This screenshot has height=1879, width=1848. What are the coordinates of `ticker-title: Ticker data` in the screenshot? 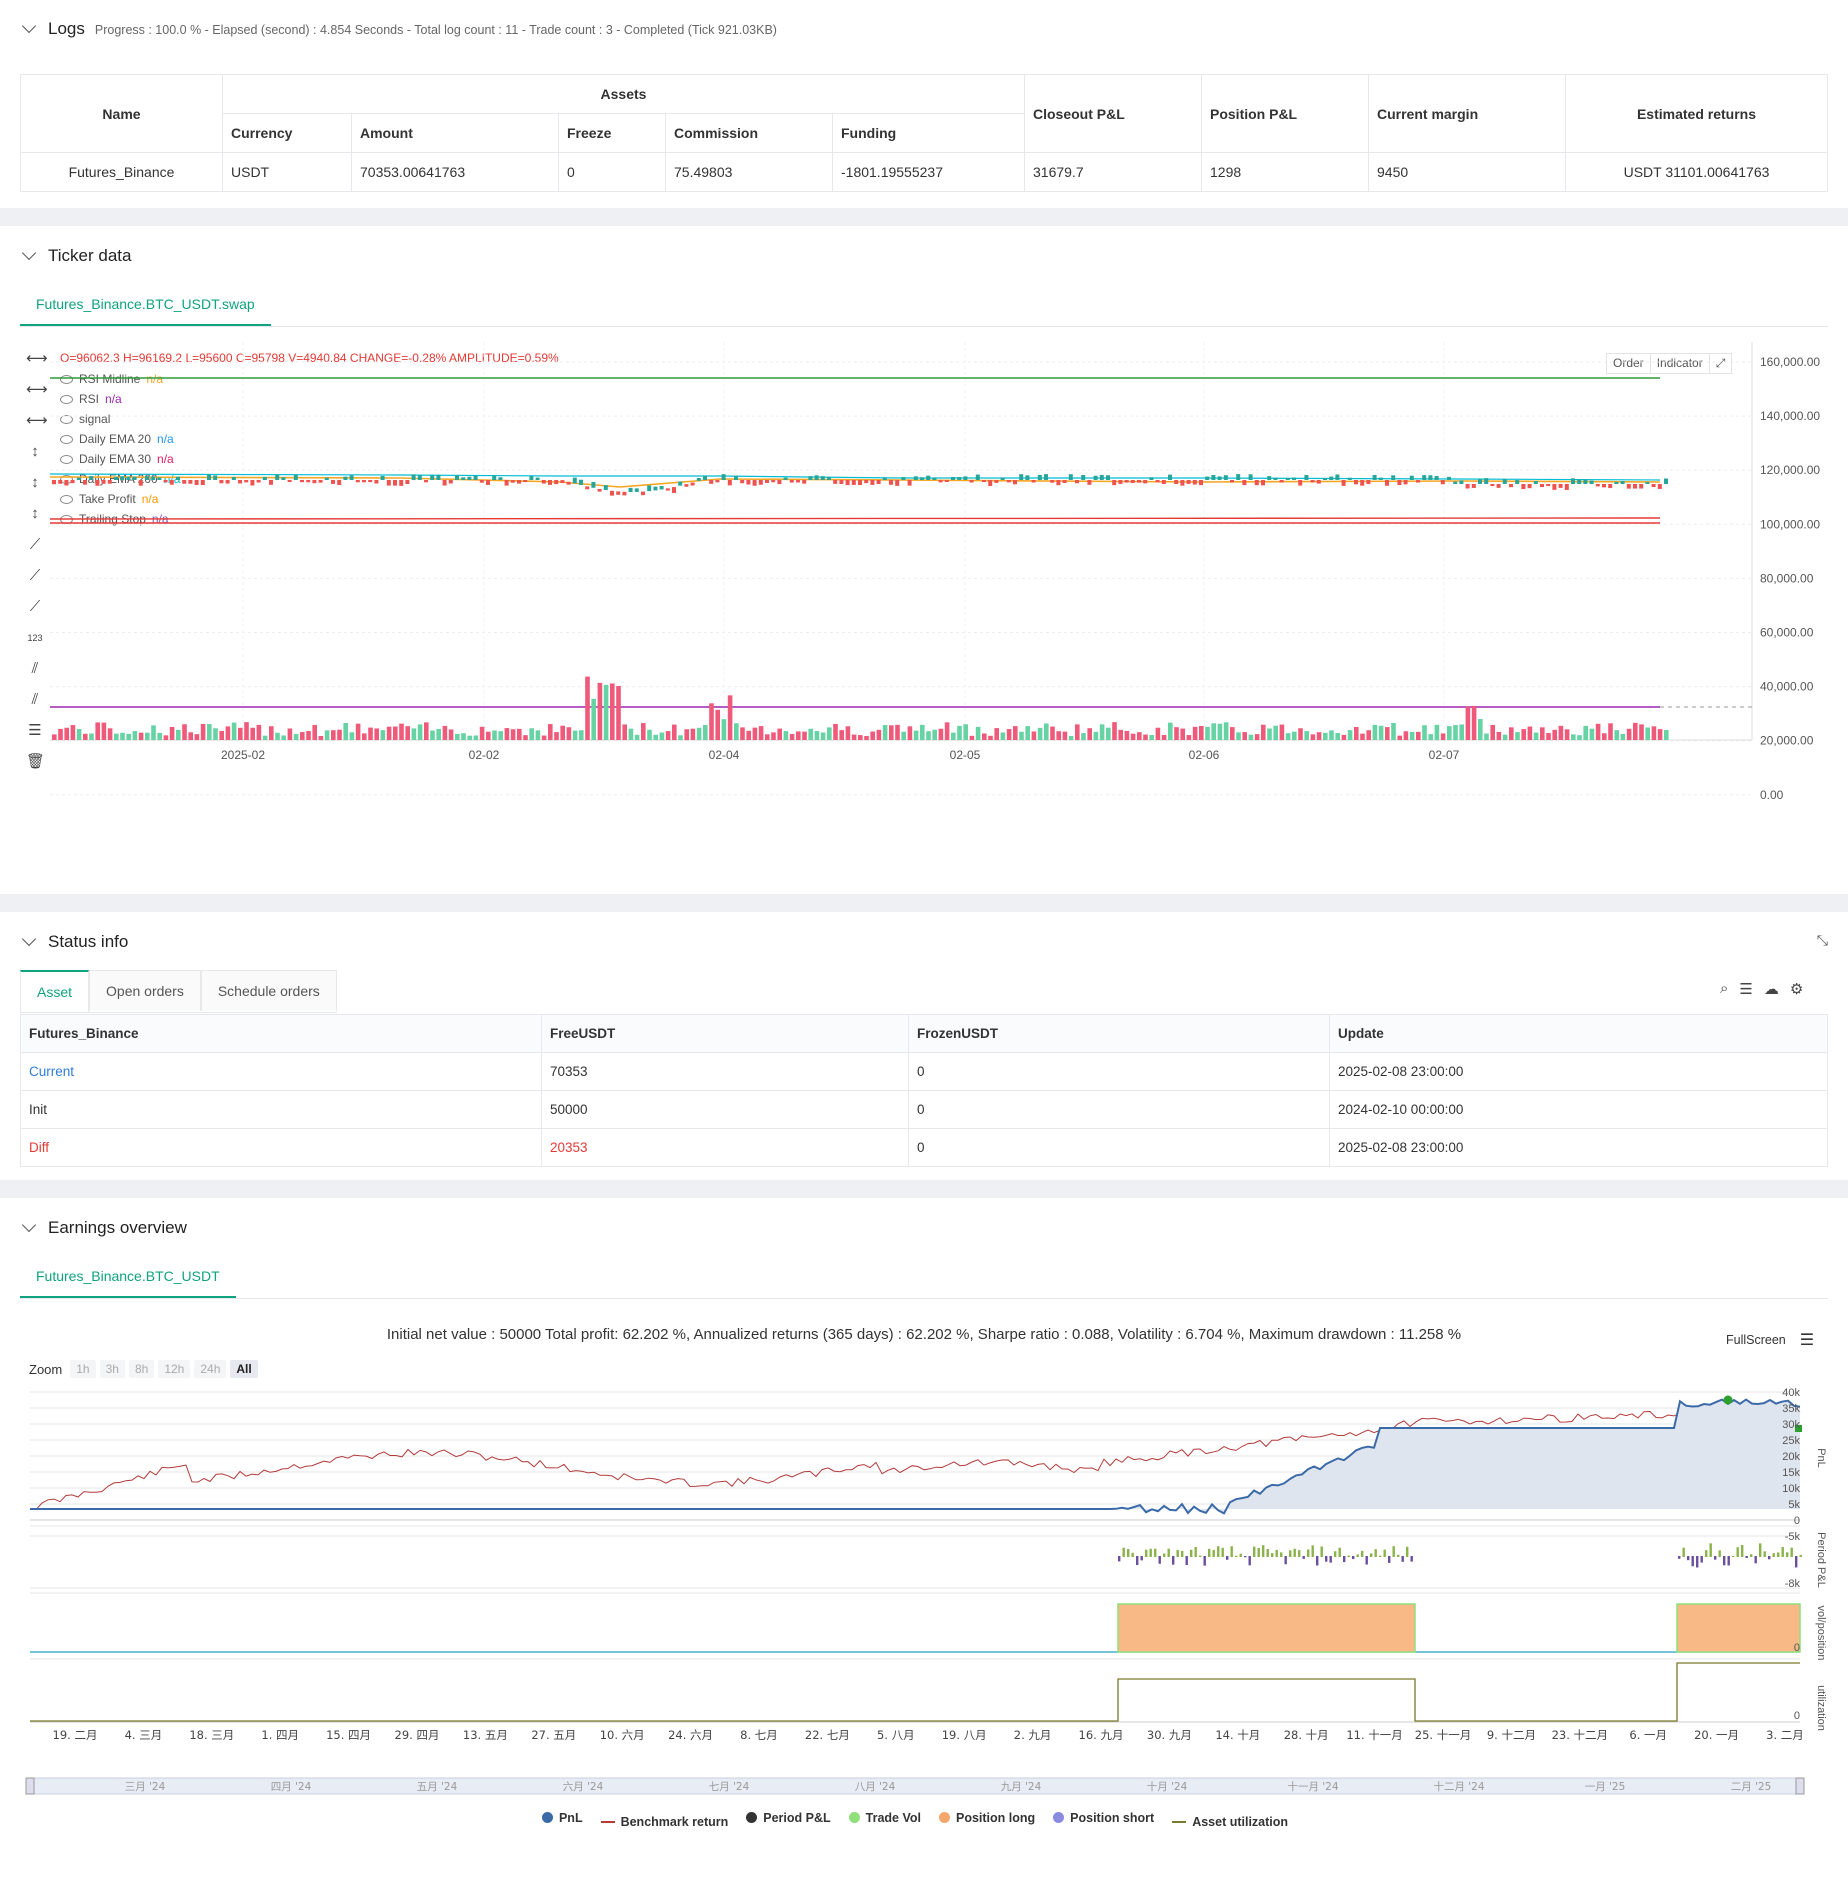 It's located at (90, 255).